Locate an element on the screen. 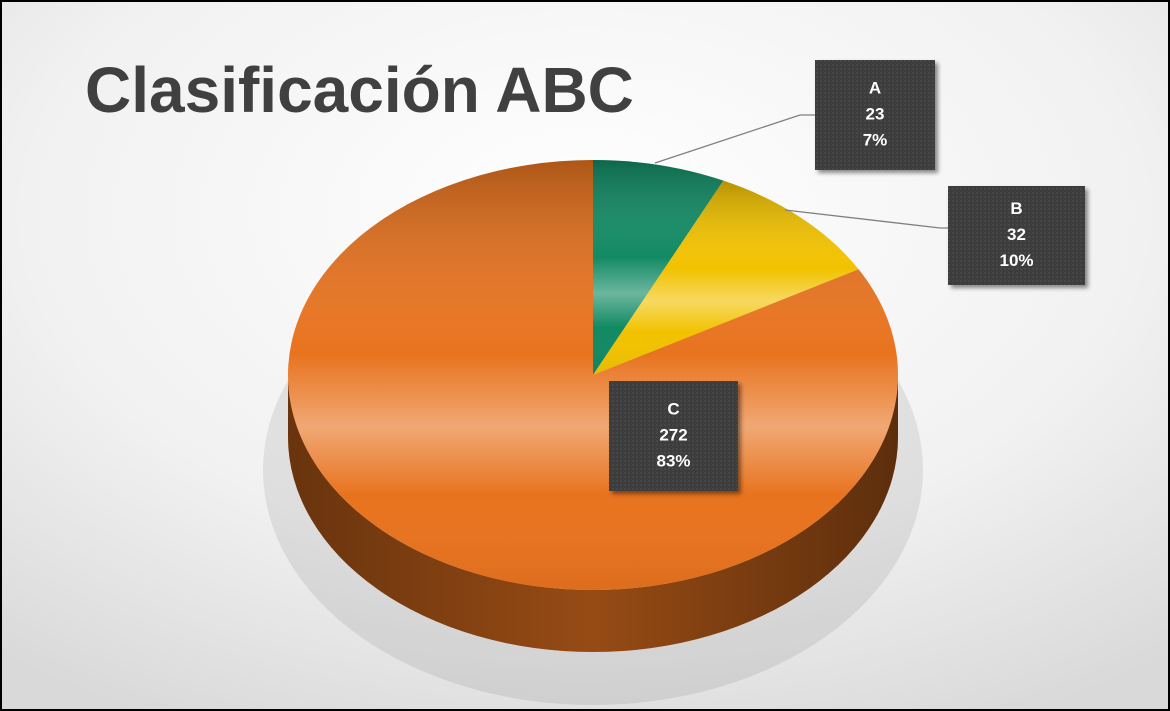 The width and height of the screenshot is (1170, 711). value-label: 32 is located at coordinates (1016, 234).